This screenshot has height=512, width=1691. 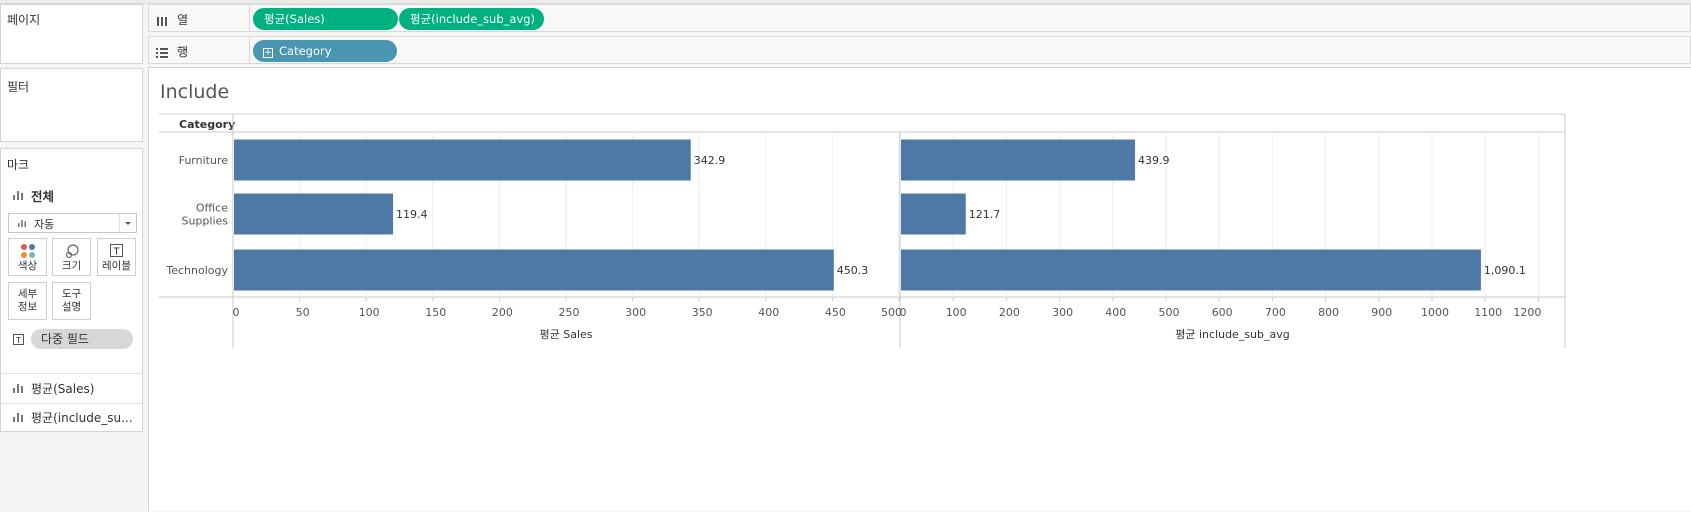 I want to click on dropdown-arrow-icon, so click(x=127, y=223).